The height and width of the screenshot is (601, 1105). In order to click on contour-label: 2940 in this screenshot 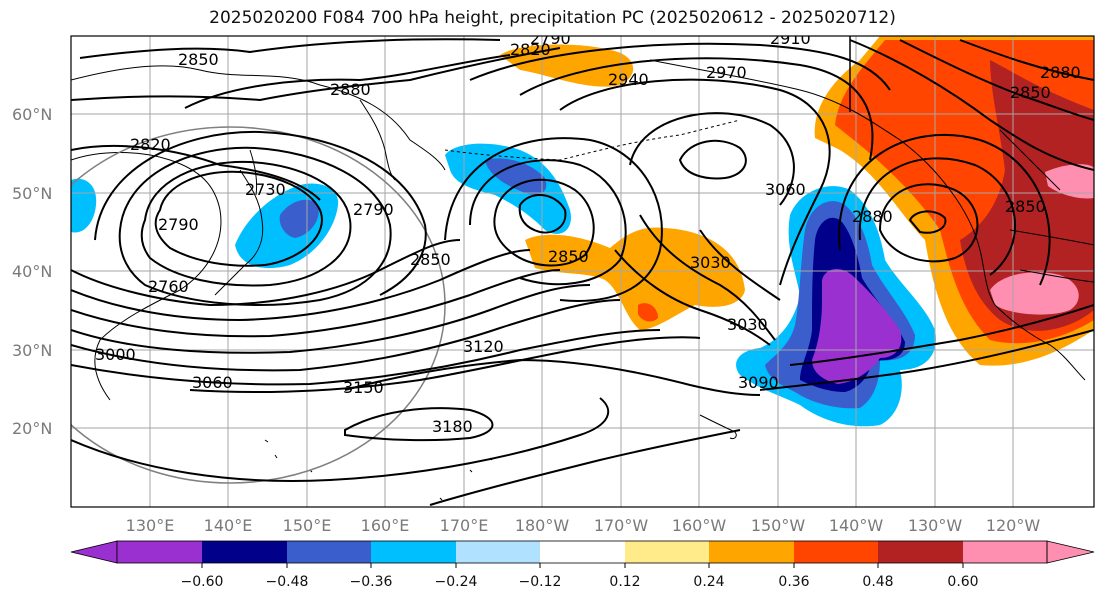, I will do `click(628, 79)`.